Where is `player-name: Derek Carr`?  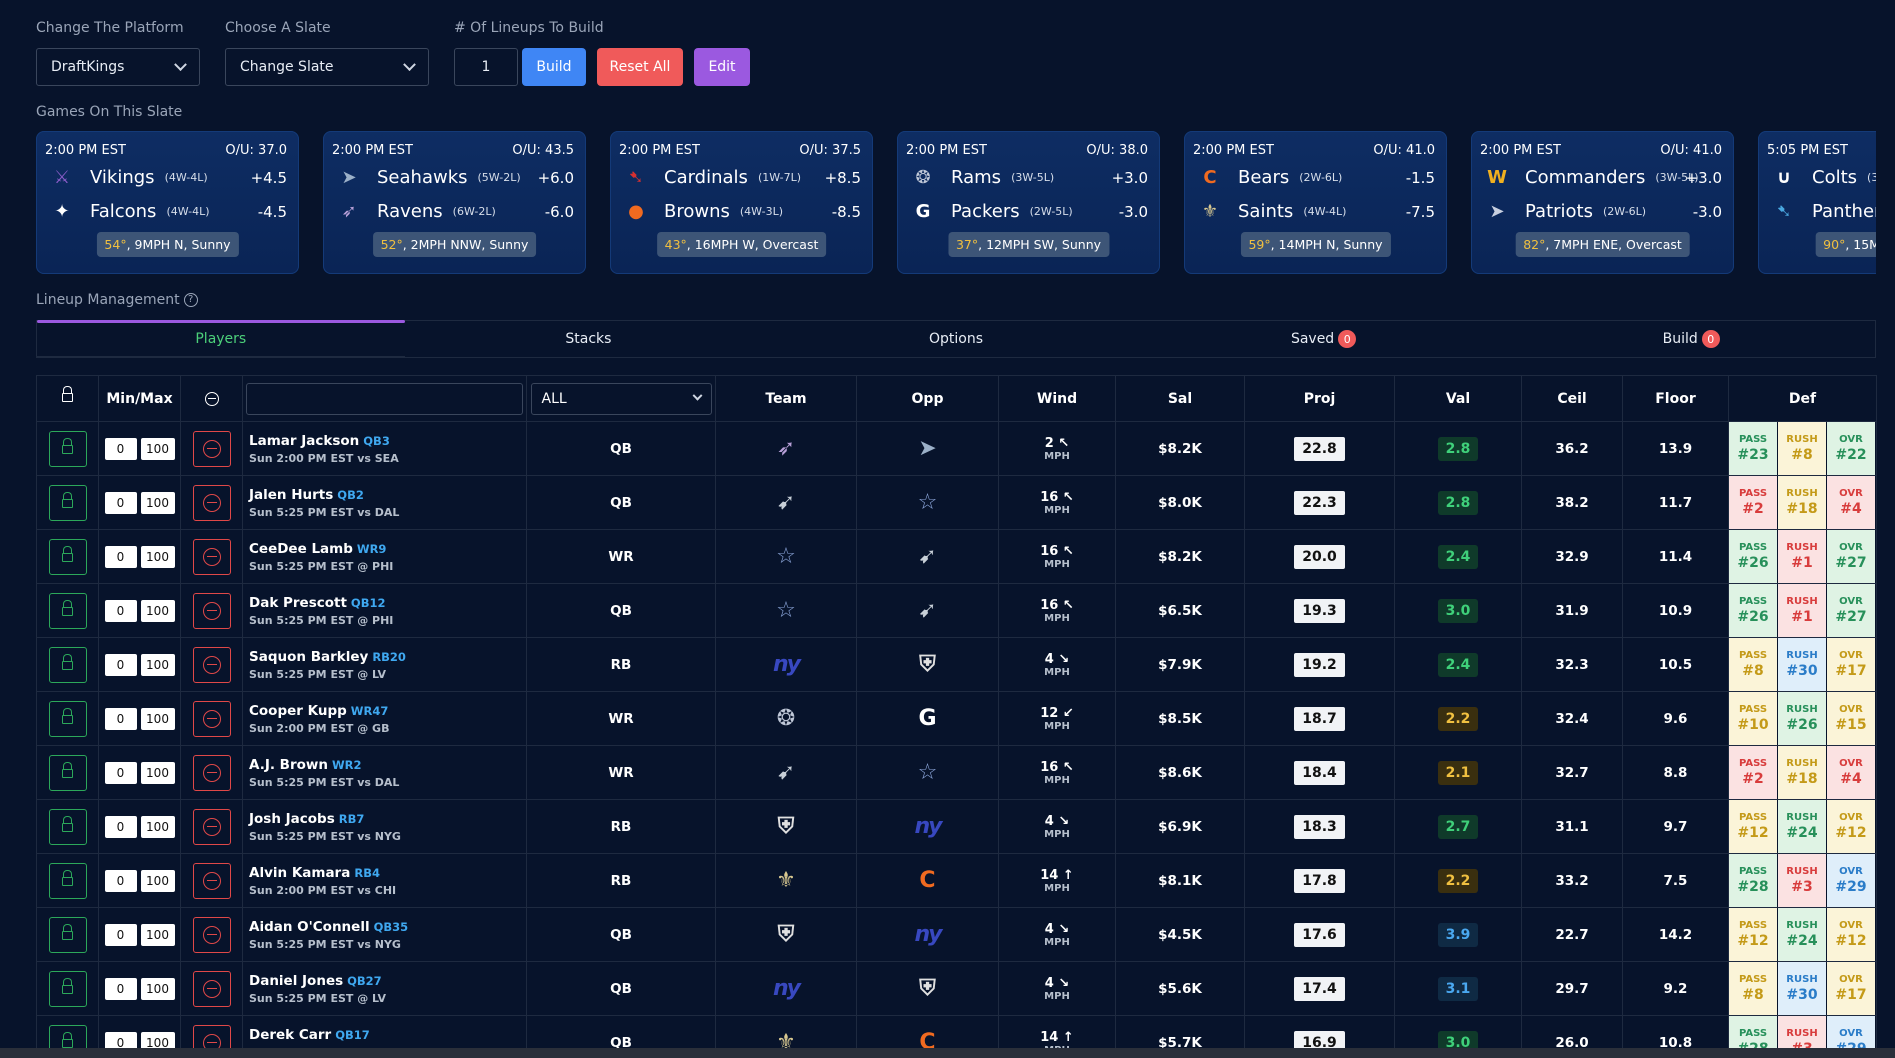
player-name: Derek Carr is located at coordinates (290, 1034).